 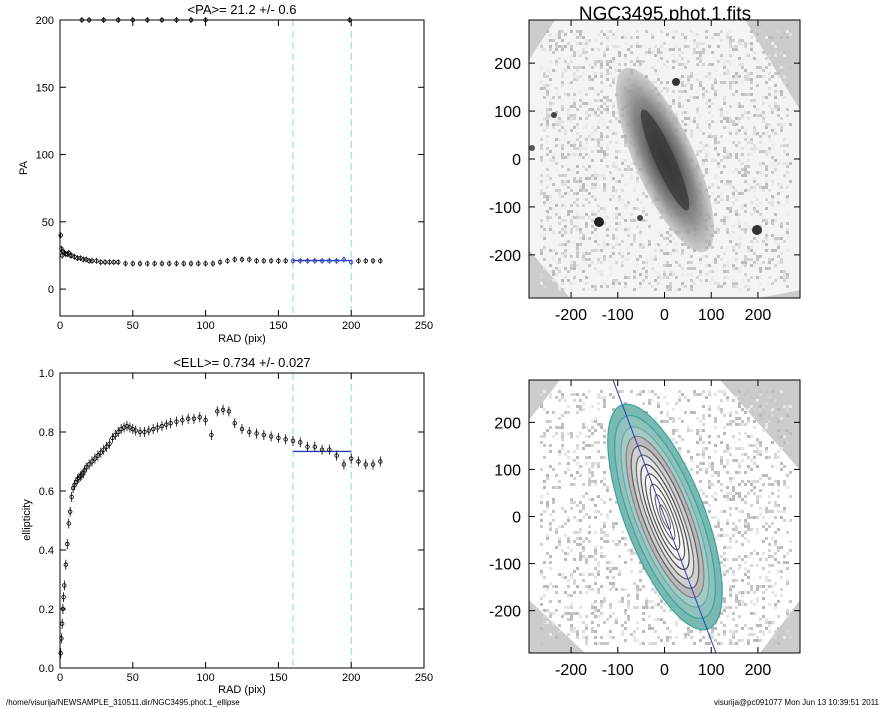 What do you see at coordinates (278, 678) in the screenshot?
I see `ell-x-tick-label: 150` at bounding box center [278, 678].